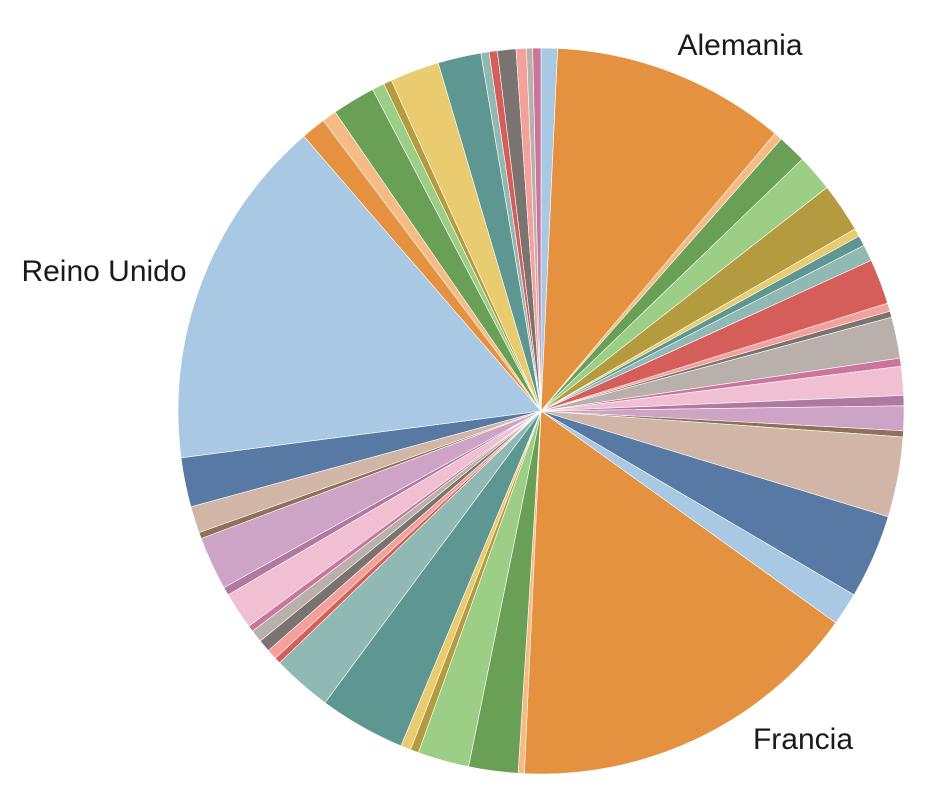 This screenshot has height=808, width=936. Describe the element at coordinates (739, 45) in the screenshot. I see `slice-label: Alemania` at that location.